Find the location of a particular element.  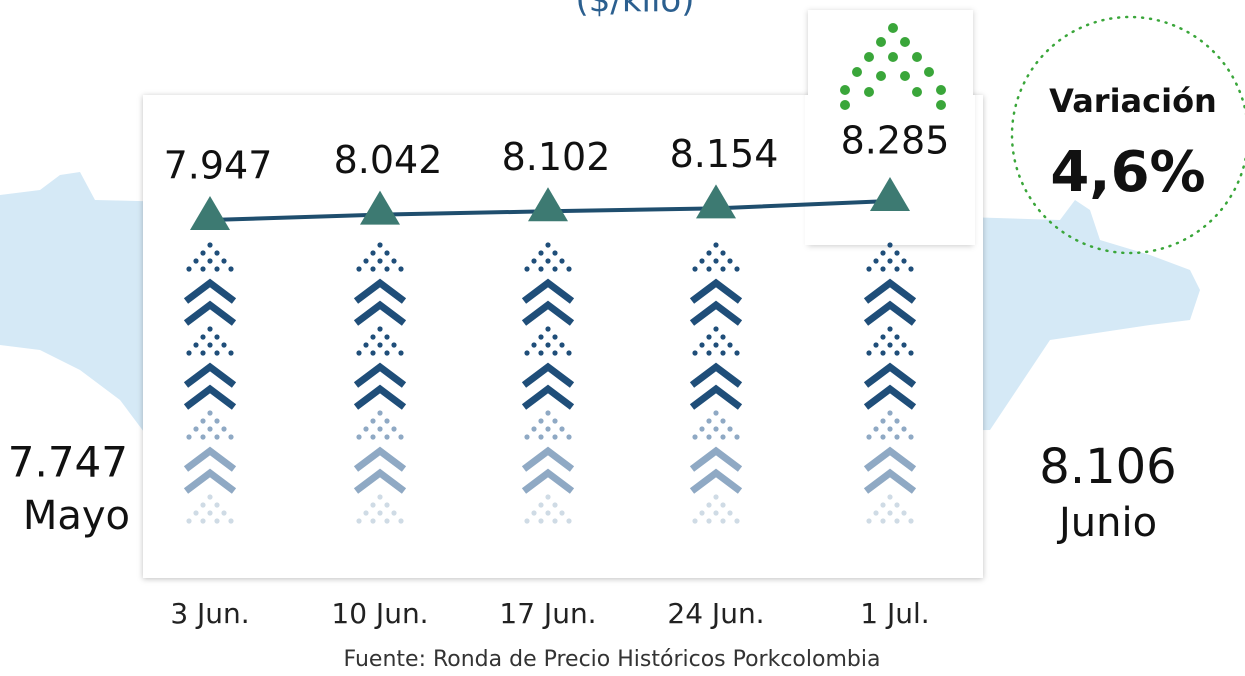

value-label: 8.042 is located at coordinates (388, 160).